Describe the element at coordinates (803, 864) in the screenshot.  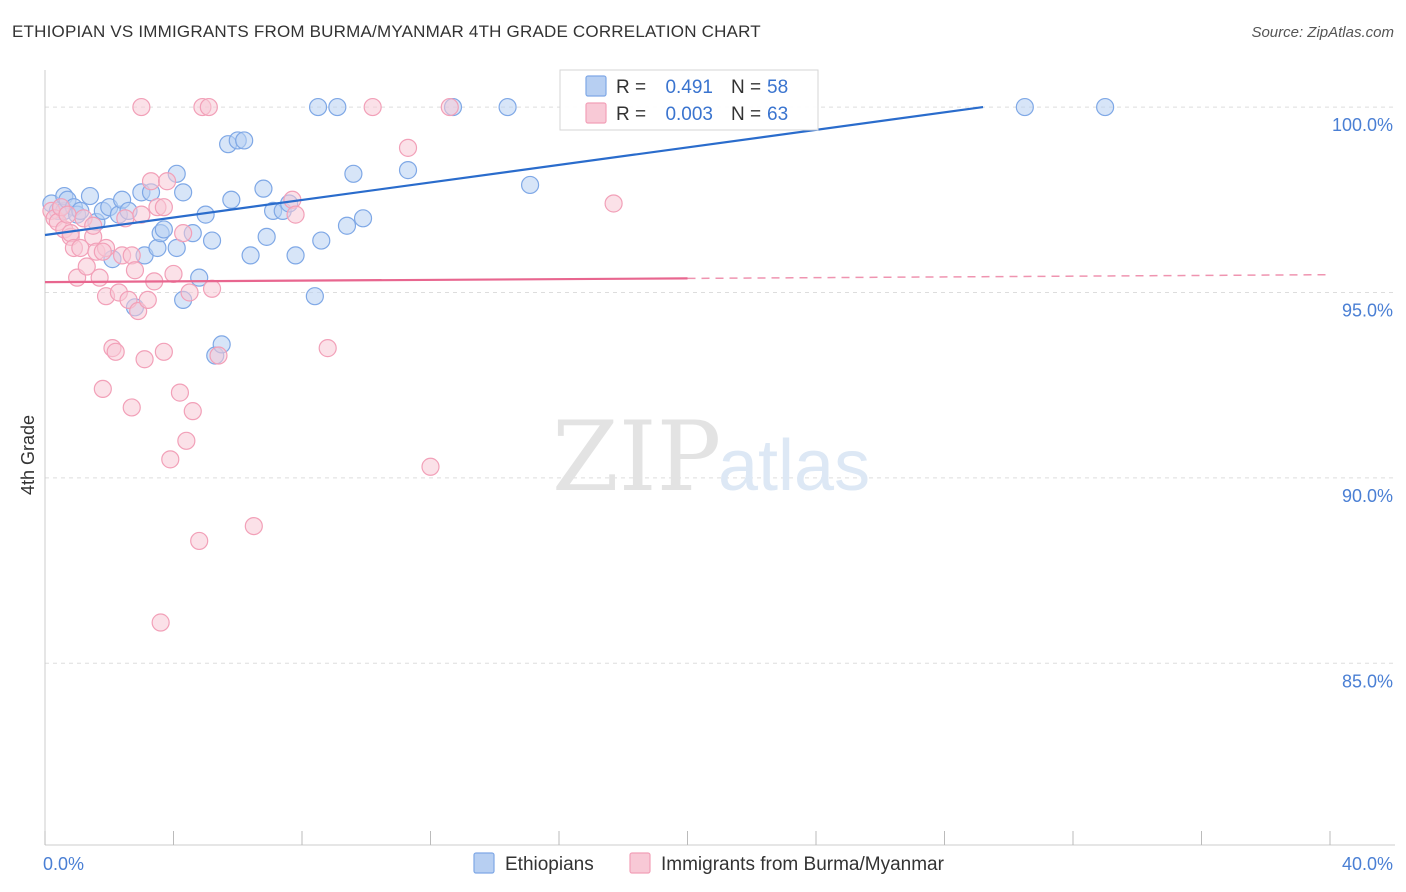
I see `bottom-legend-label: Immigrants from Burma/Myanmar` at that location.